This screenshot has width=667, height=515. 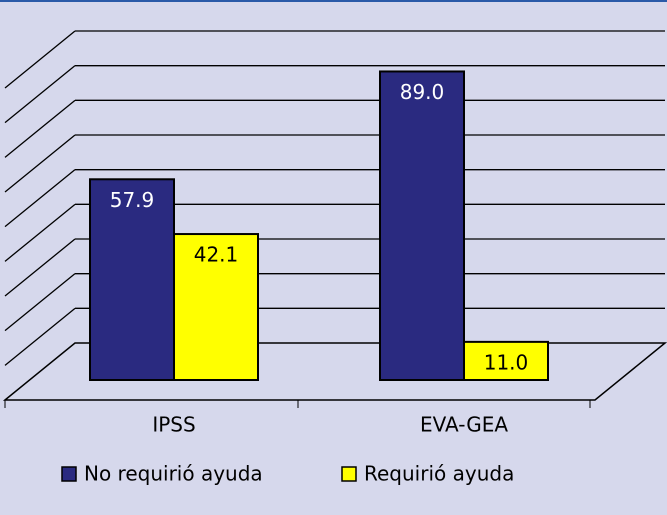 I want to click on data-label: 11.0, so click(x=506, y=362).